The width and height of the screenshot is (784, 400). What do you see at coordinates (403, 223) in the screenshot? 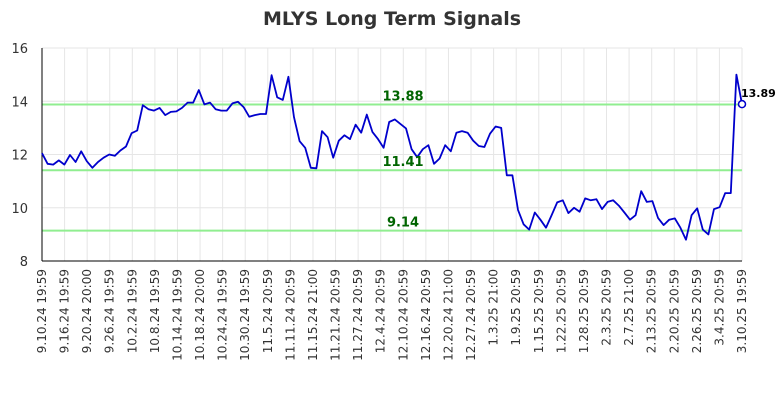
I see `signal-label: 9.14` at bounding box center [403, 223].